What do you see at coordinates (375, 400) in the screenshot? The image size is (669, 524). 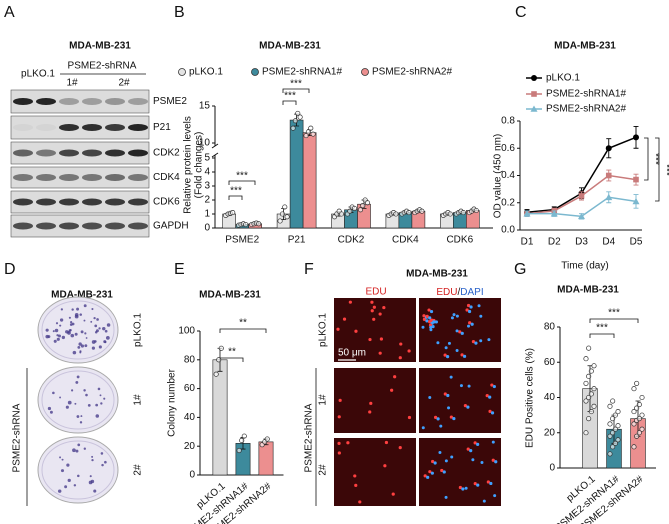 I see `micrograph` at bounding box center [375, 400].